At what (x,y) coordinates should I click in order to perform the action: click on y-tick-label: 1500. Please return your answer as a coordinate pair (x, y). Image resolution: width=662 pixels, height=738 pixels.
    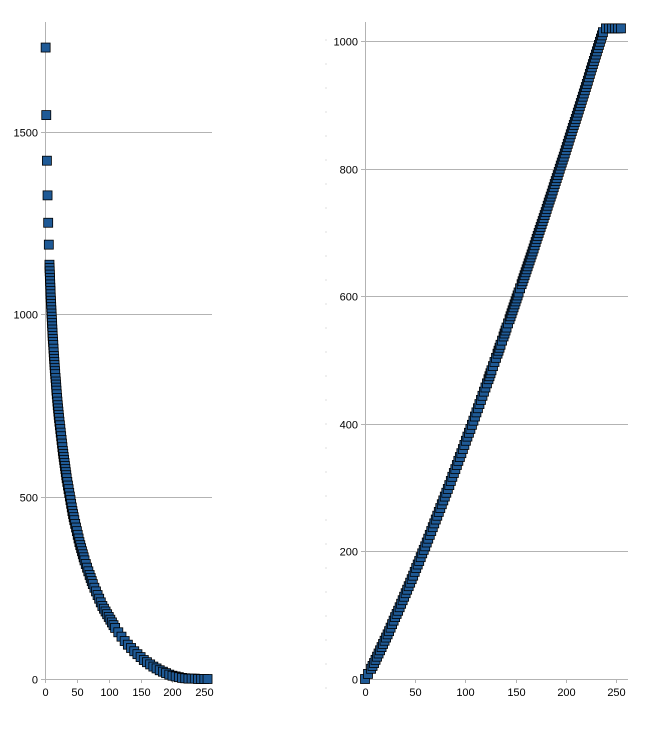
    Looking at the image, I should click on (26, 134).